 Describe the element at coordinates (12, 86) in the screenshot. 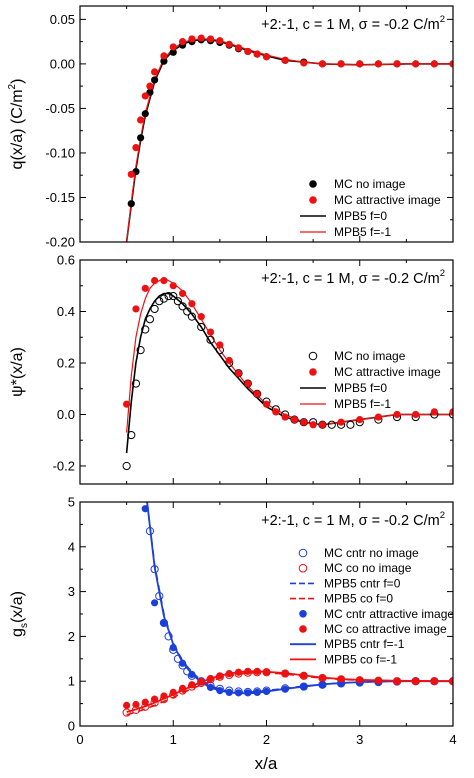

I see `y-axis-label-sup: 2` at that location.